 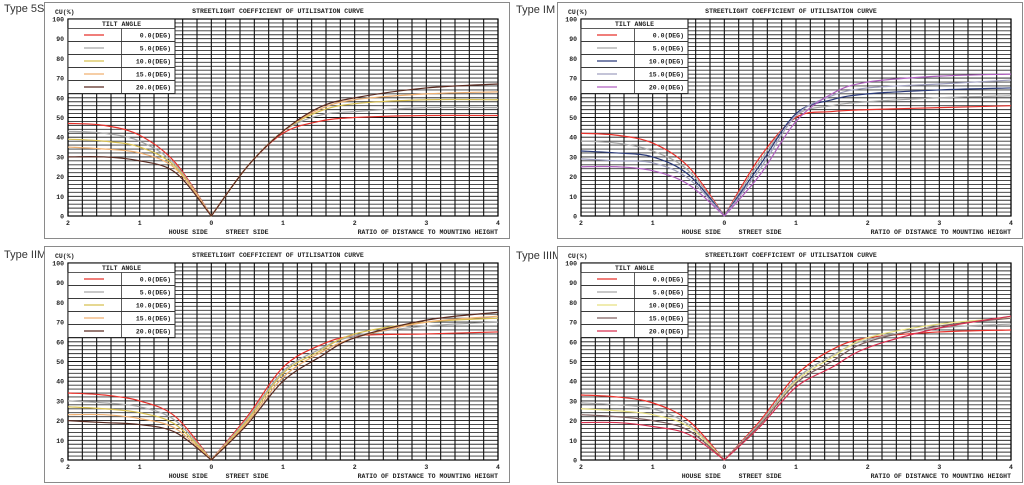 What do you see at coordinates (62, 461) in the screenshot?
I see `y-tick-label: 0` at bounding box center [62, 461].